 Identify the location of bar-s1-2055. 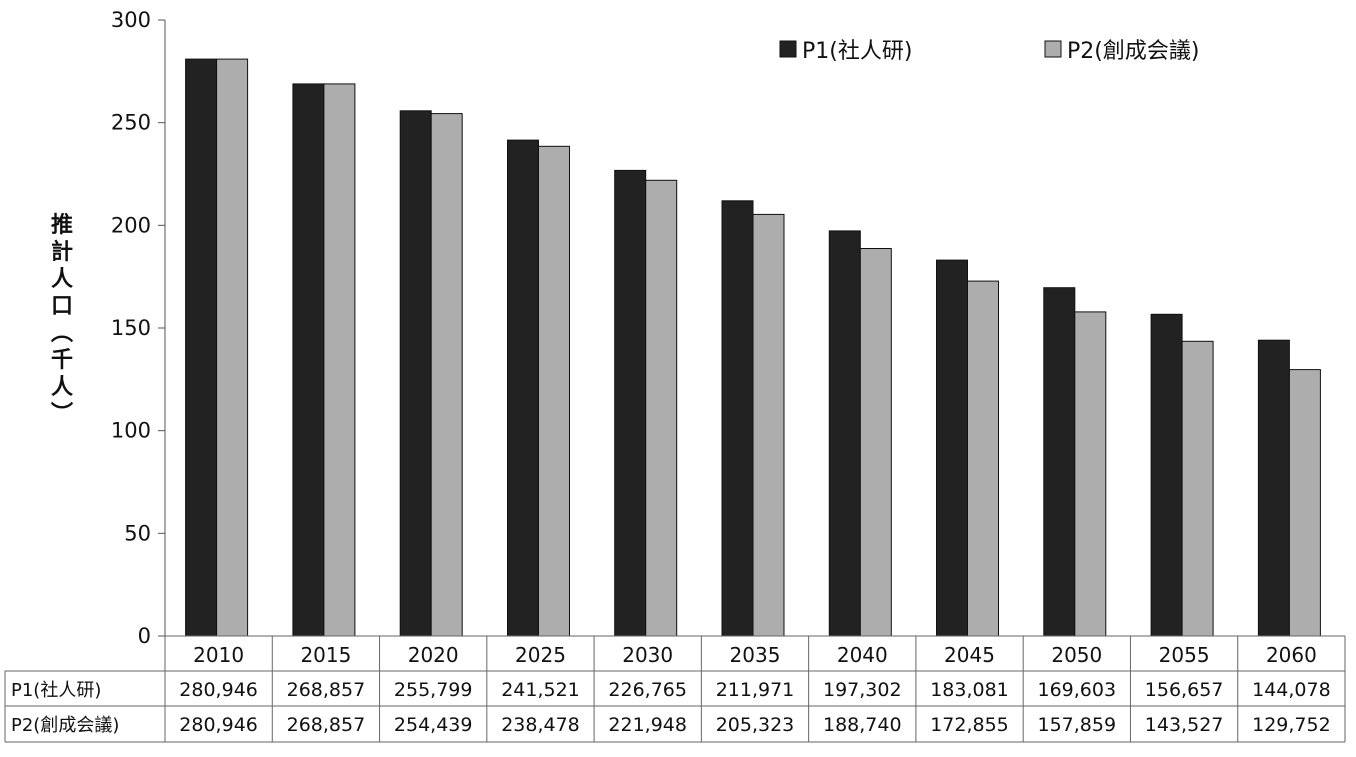
(1166, 475).